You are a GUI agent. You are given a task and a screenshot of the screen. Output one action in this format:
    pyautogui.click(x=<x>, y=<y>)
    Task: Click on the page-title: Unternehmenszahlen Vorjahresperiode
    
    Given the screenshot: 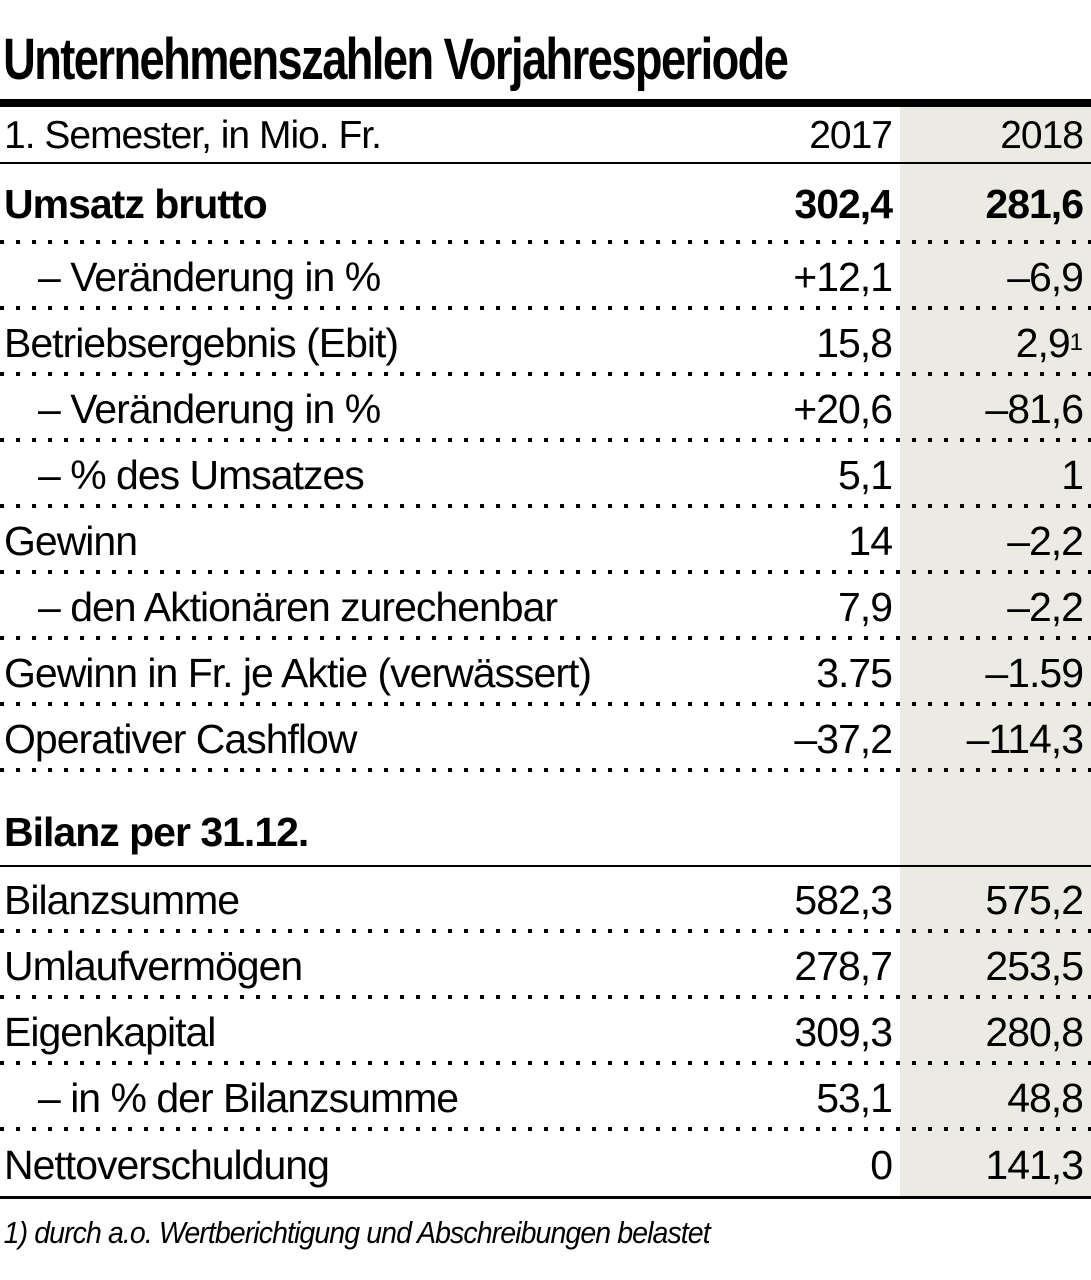 What is the action you would take?
    pyautogui.click(x=396, y=59)
    